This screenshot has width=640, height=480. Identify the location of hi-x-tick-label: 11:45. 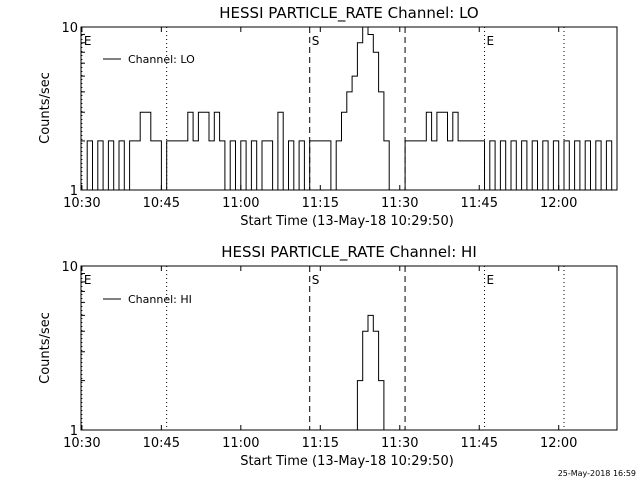
(479, 443).